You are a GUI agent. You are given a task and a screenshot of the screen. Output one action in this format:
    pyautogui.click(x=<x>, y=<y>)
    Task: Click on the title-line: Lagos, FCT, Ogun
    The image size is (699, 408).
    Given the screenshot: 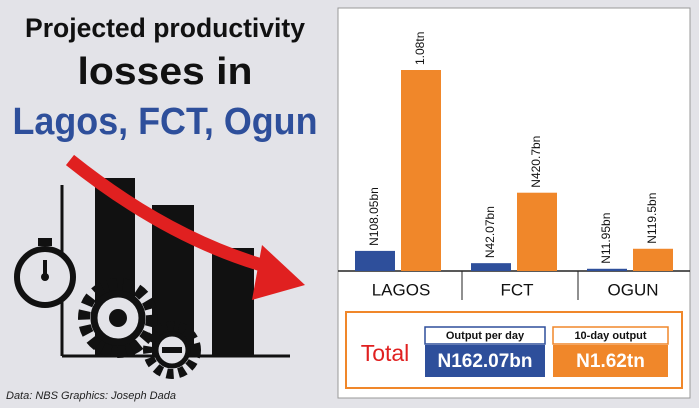 What is the action you would take?
    pyautogui.click(x=165, y=122)
    